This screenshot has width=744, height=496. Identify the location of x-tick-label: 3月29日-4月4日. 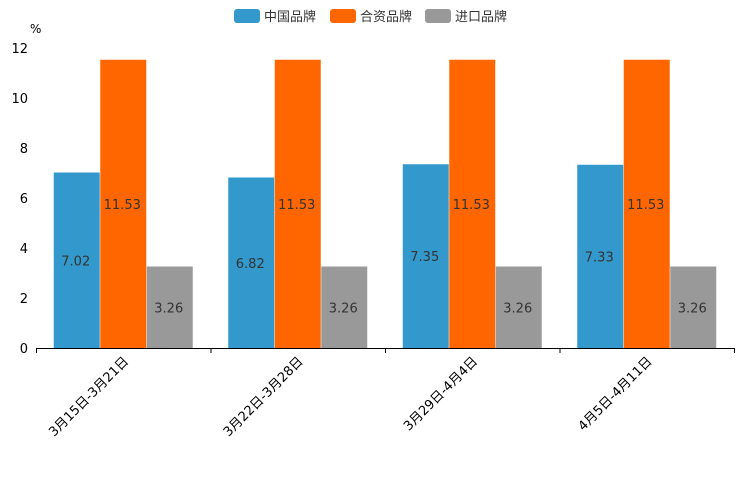
(441, 394).